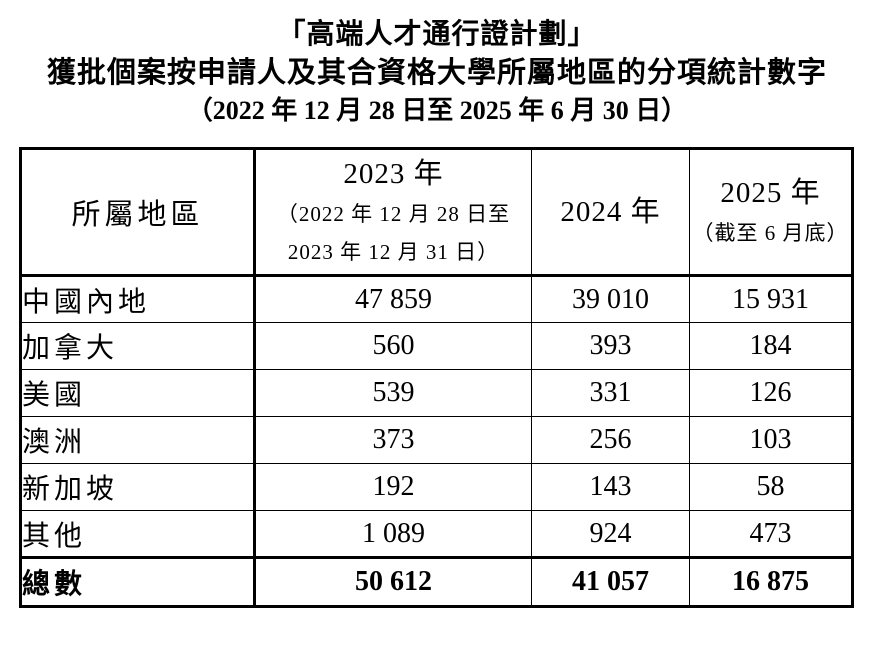 This screenshot has width=874, height=651. Describe the element at coordinates (771, 487) in the screenshot. I see `value-2025: 58` at that location.